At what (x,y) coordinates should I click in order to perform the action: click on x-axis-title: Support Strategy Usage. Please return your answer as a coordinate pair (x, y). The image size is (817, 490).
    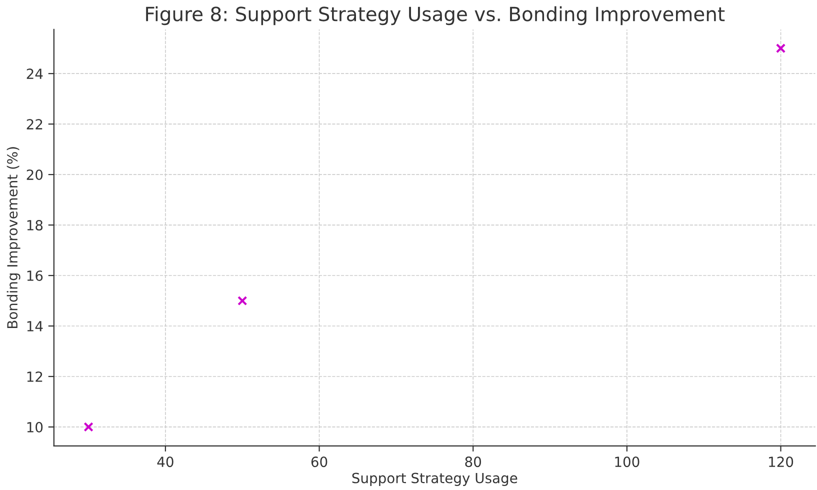
    Looking at the image, I should click on (435, 479).